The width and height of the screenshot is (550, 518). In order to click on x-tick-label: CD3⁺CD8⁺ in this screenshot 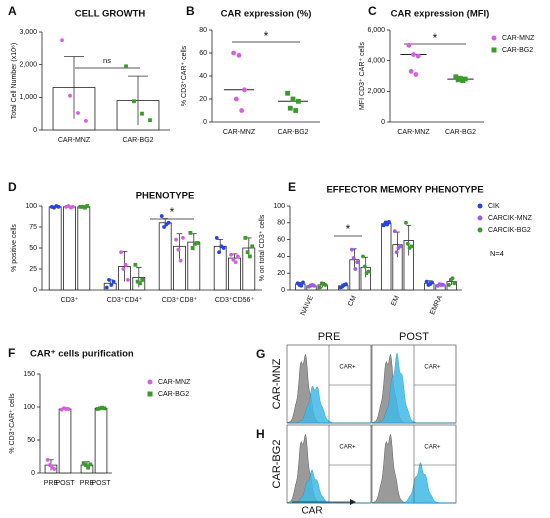, I will do `click(180, 300)`.